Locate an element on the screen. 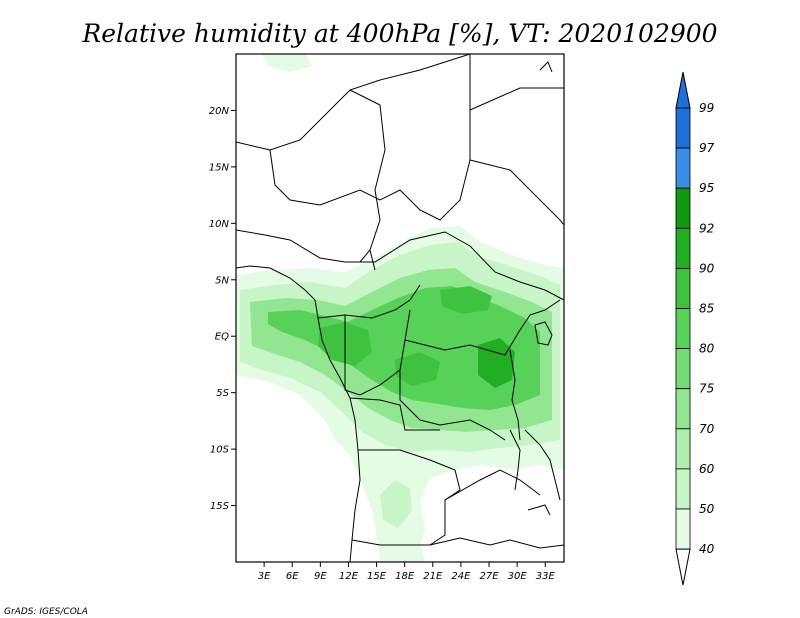 The height and width of the screenshot is (618, 800). lat-tick-label: EQ is located at coordinates (222, 337).